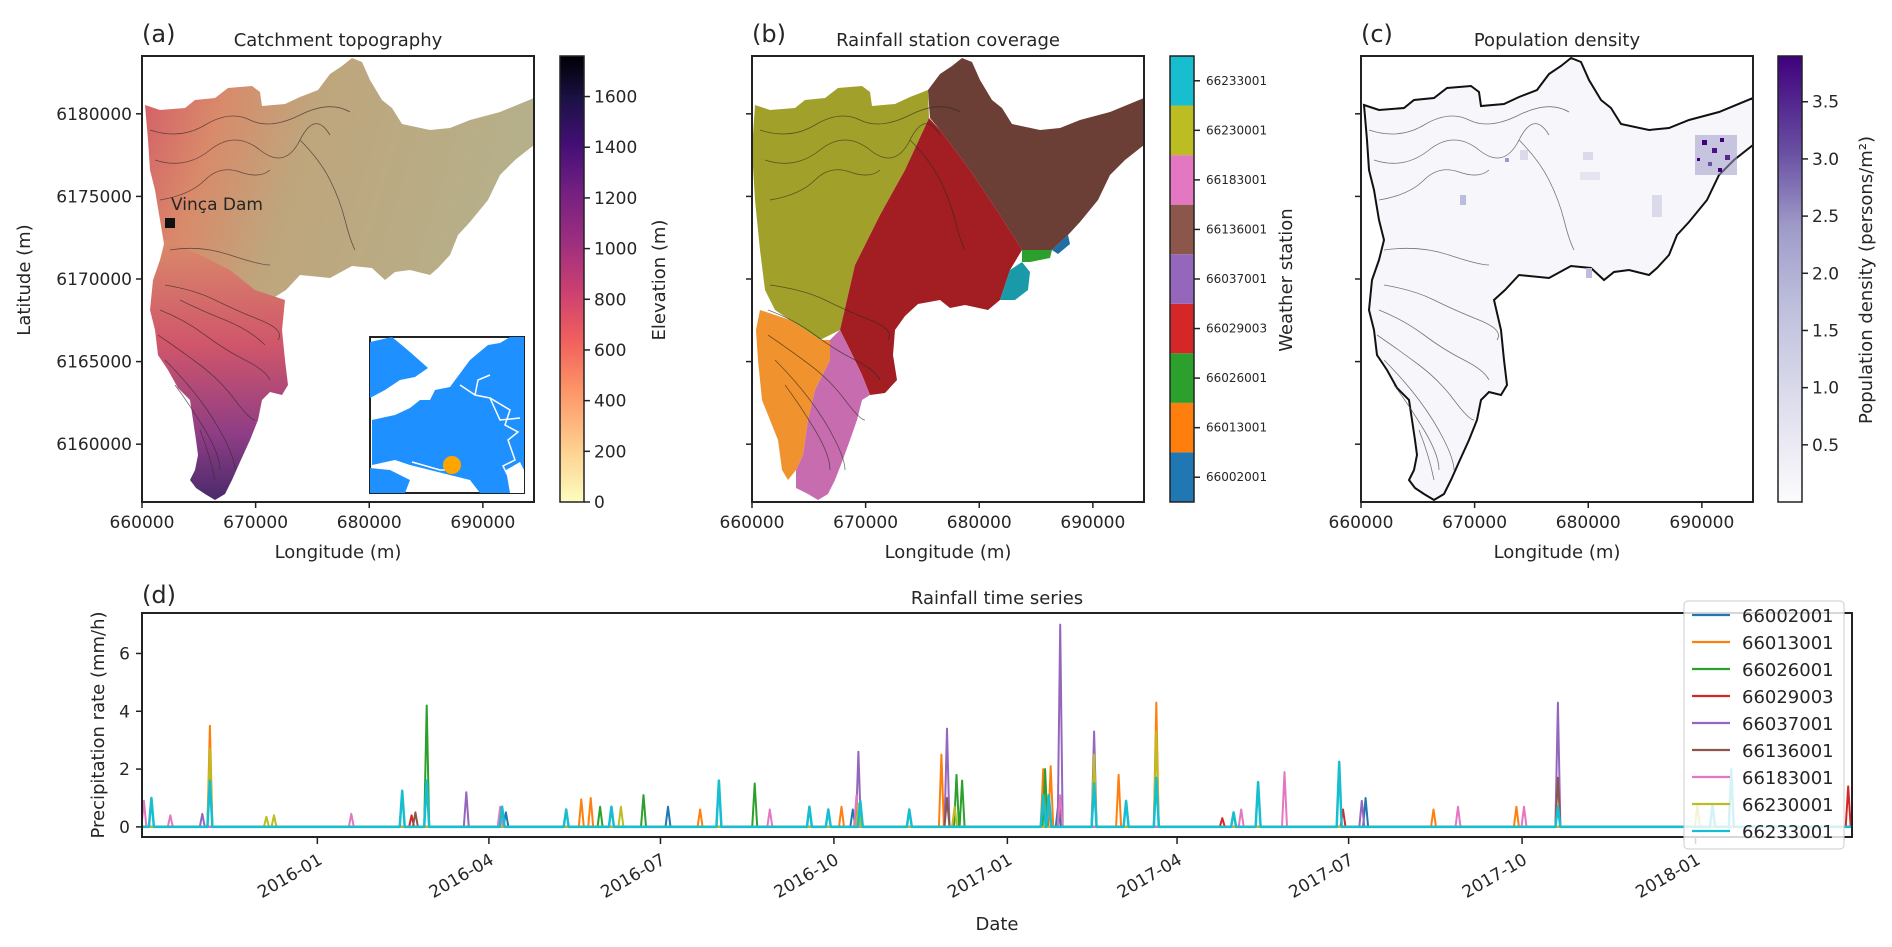  Describe the element at coordinates (1150, 876) in the screenshot. I see `x-tick-label: 2017-04` at that location.